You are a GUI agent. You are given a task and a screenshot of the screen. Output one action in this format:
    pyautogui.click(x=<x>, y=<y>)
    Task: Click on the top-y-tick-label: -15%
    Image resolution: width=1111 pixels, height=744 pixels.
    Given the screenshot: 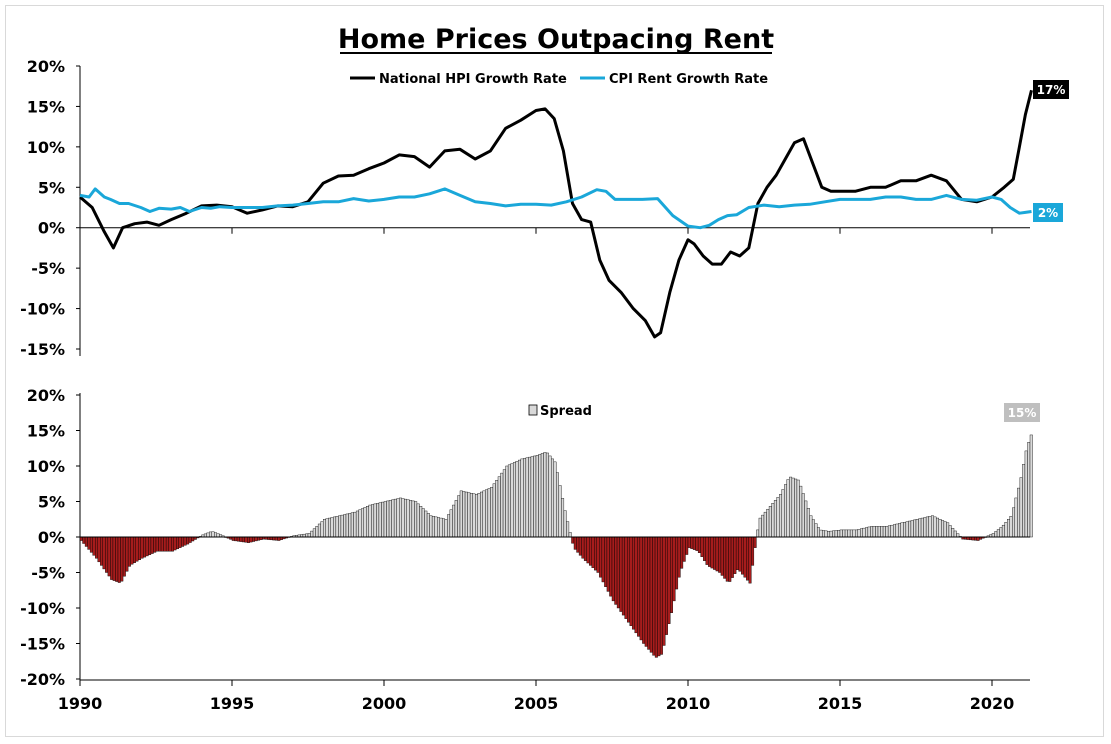 What is the action you would take?
    pyautogui.click(x=42, y=349)
    